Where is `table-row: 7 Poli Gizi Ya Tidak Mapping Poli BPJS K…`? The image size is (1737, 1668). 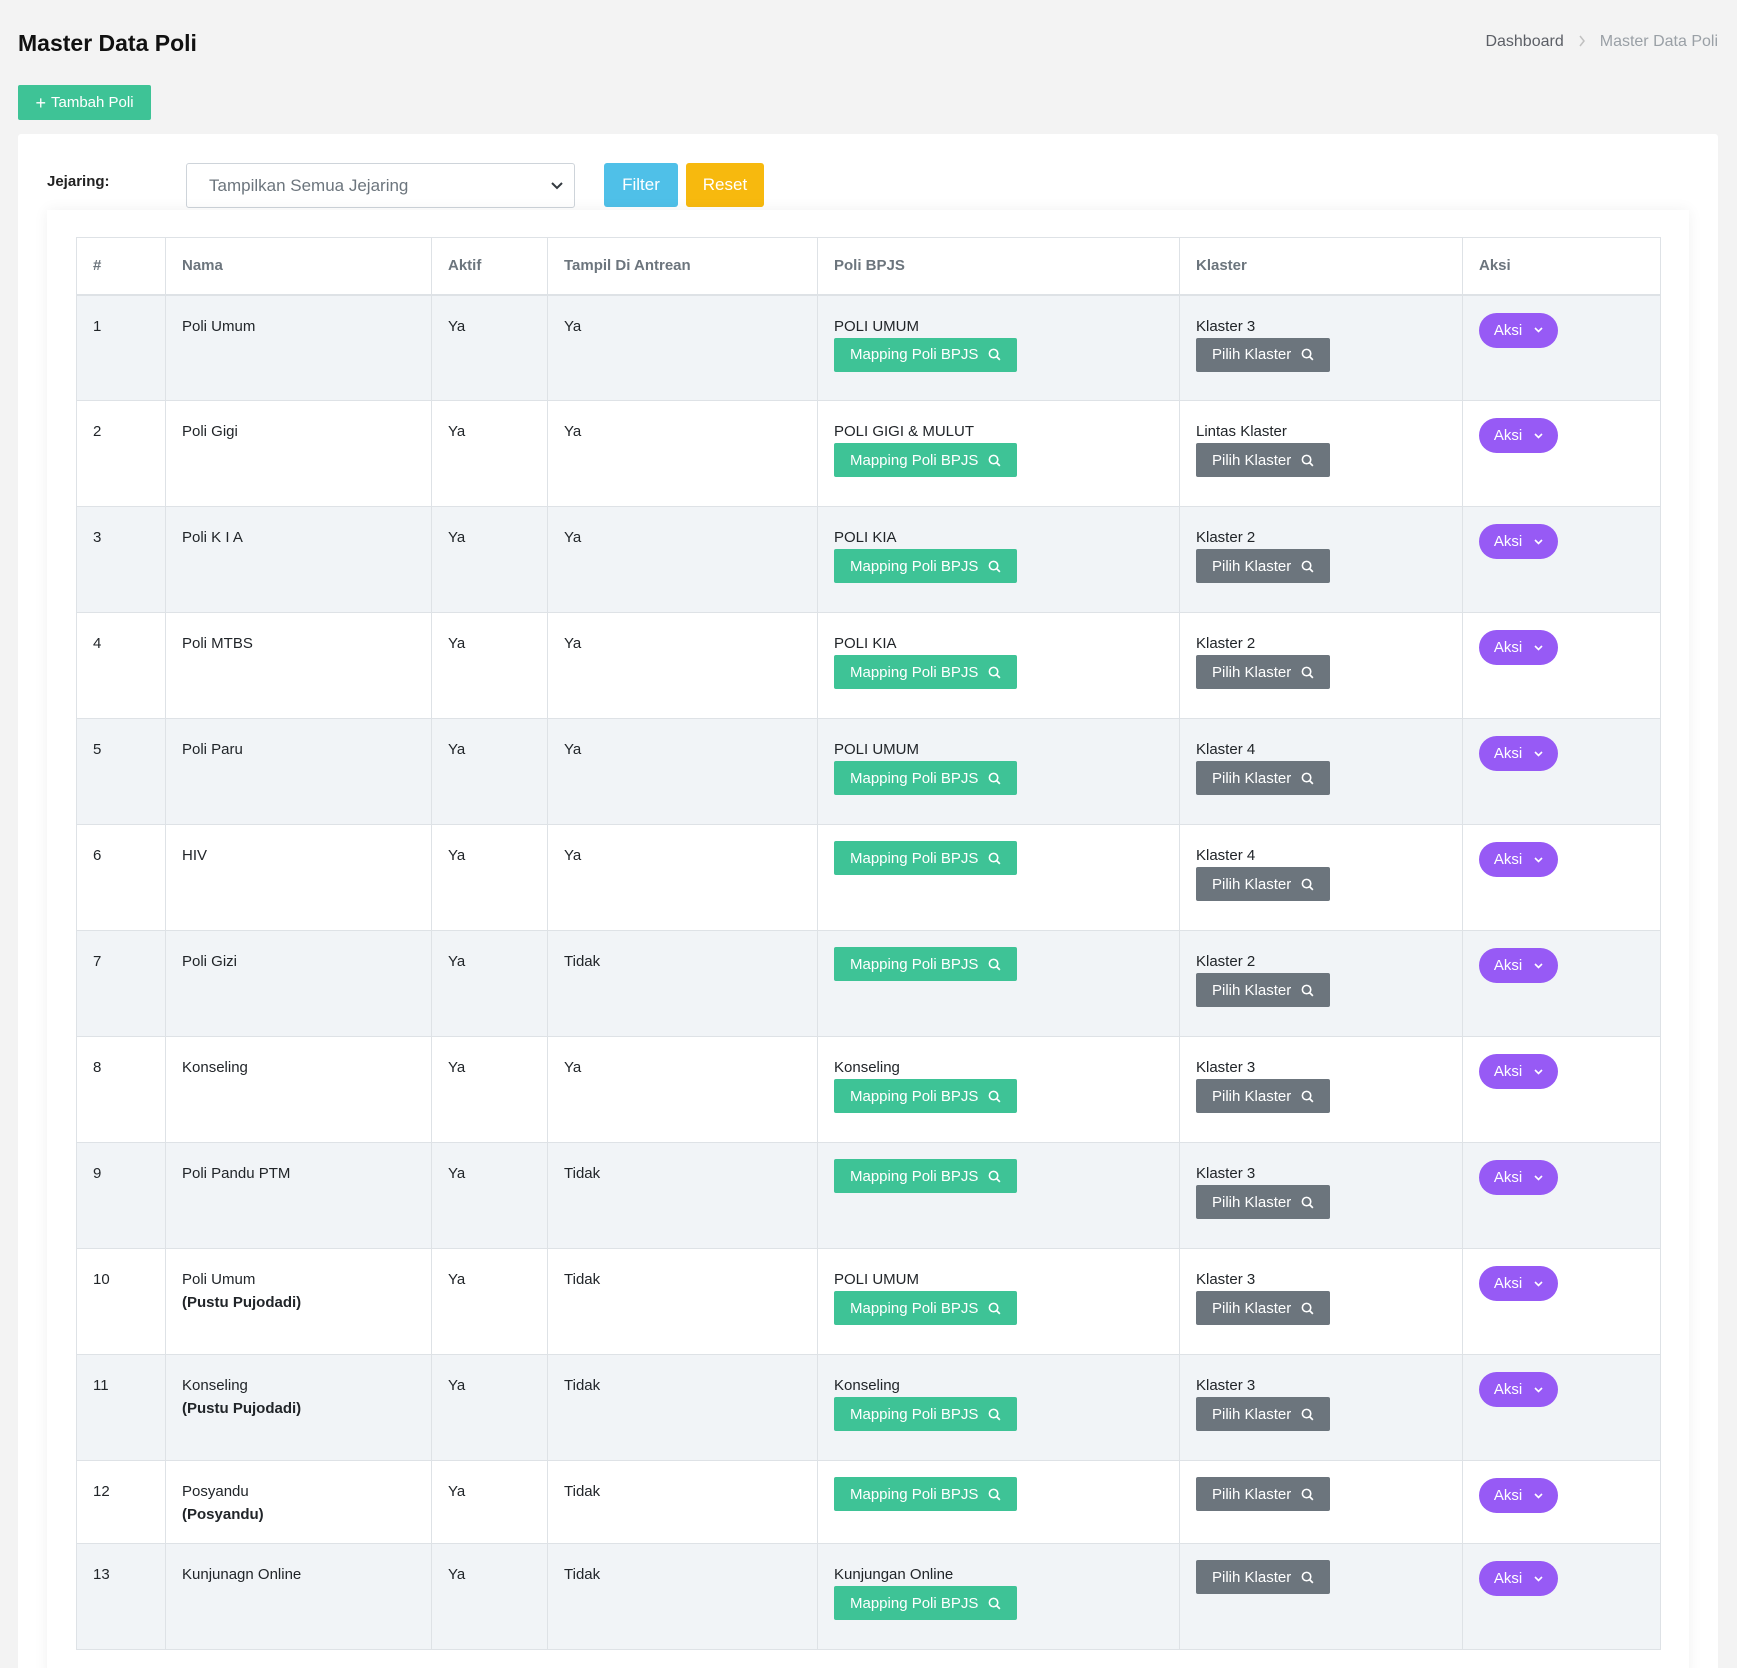 table-row: 7 Poli Gizi Ya Tidak Mapping Poli BPJS K… is located at coordinates (868, 983).